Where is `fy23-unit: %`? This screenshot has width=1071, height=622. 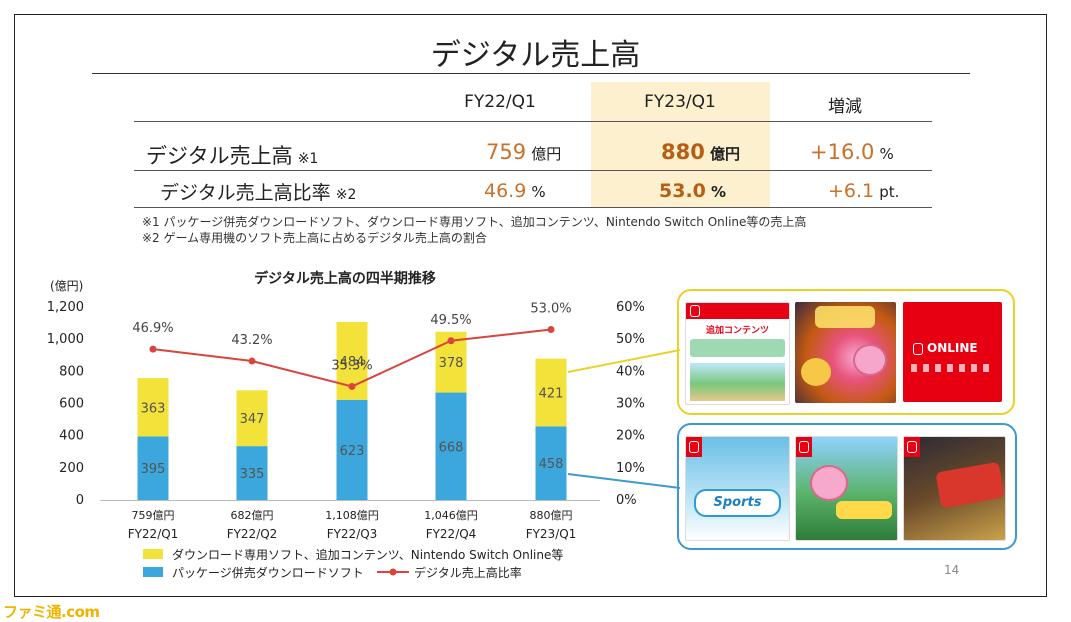
fy23-unit: % is located at coordinates (718, 192).